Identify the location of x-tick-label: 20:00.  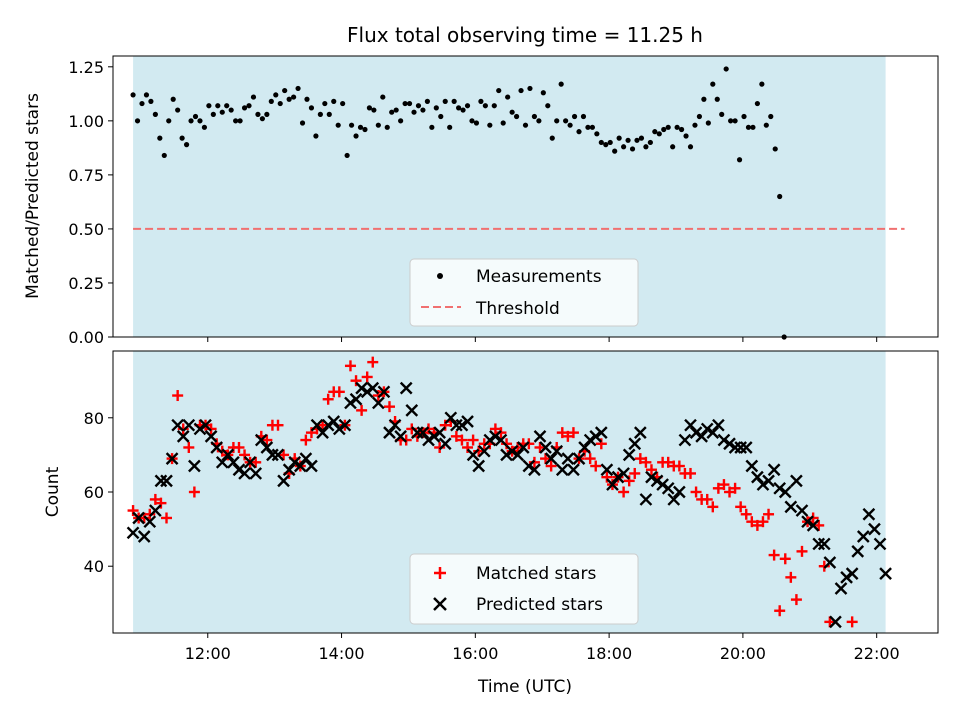
(743, 653).